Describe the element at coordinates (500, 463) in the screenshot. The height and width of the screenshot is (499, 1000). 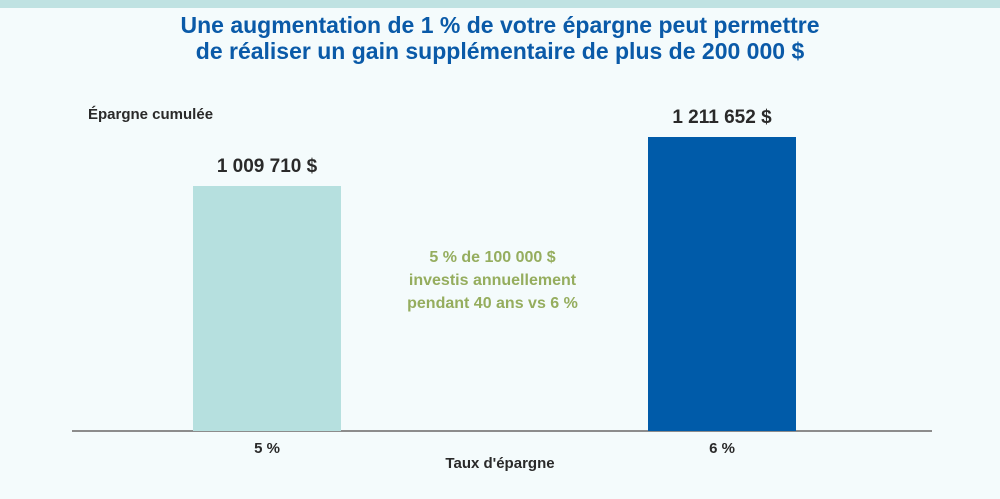
I see `x-axis-label: Taux d'épargne` at that location.